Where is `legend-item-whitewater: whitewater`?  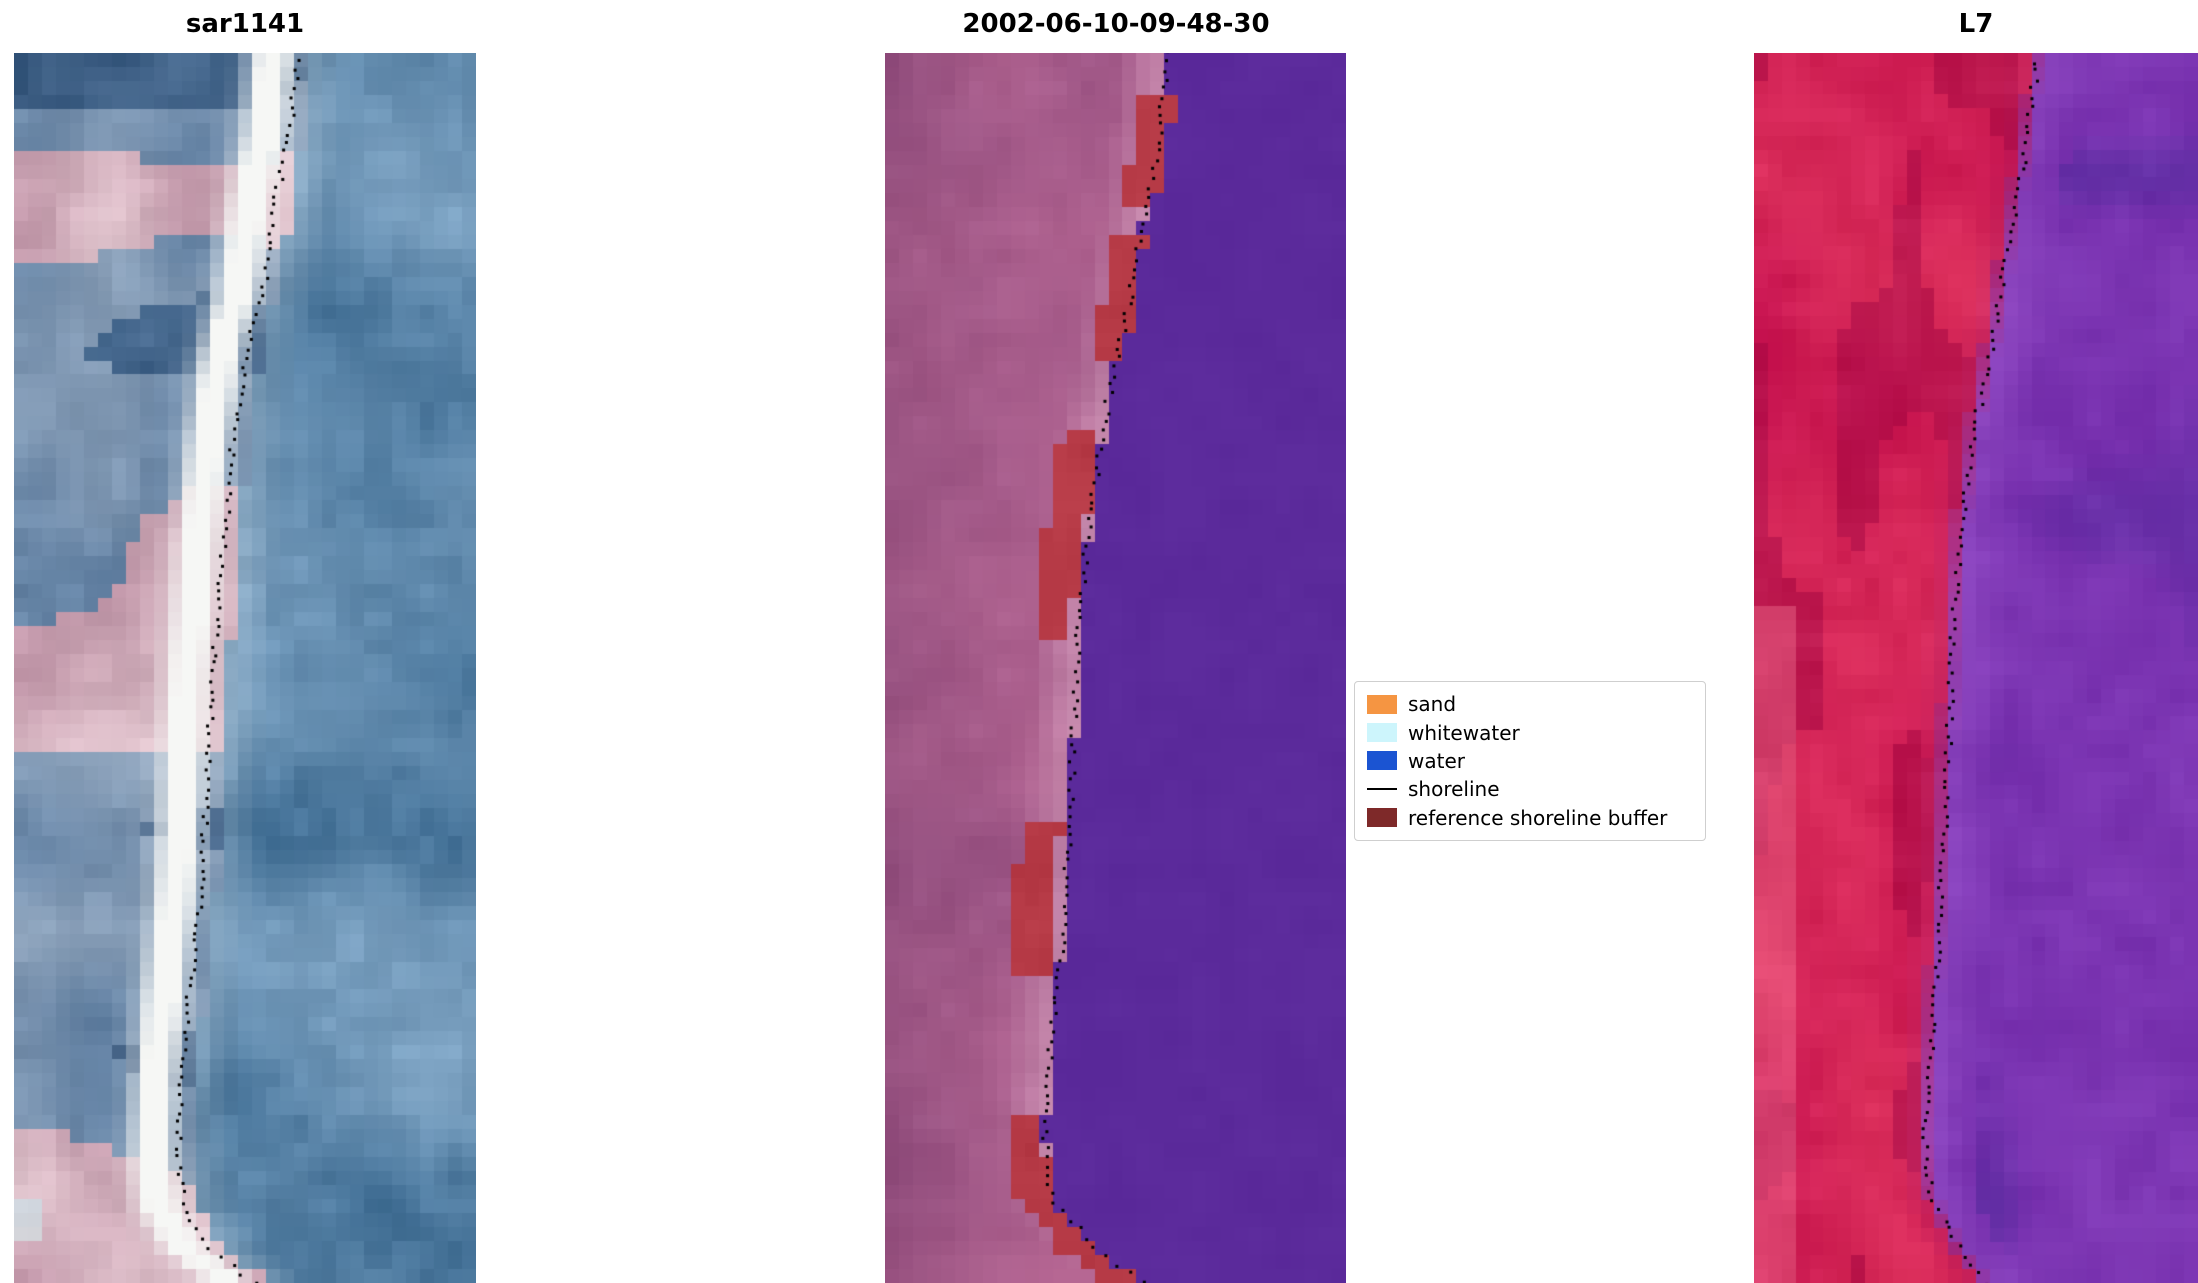 legend-item-whitewater: whitewater is located at coordinates (1530, 733).